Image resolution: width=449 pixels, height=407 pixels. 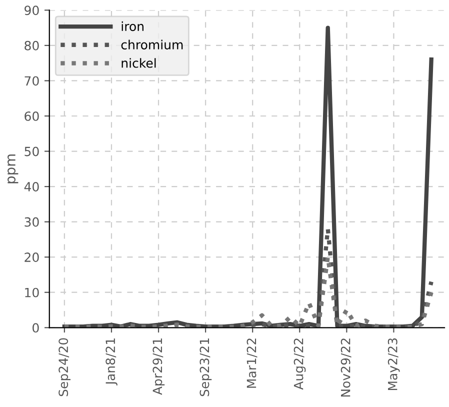 What do you see at coordinates (31, 187) in the screenshot?
I see `y-tick-label: 40` at bounding box center [31, 187].